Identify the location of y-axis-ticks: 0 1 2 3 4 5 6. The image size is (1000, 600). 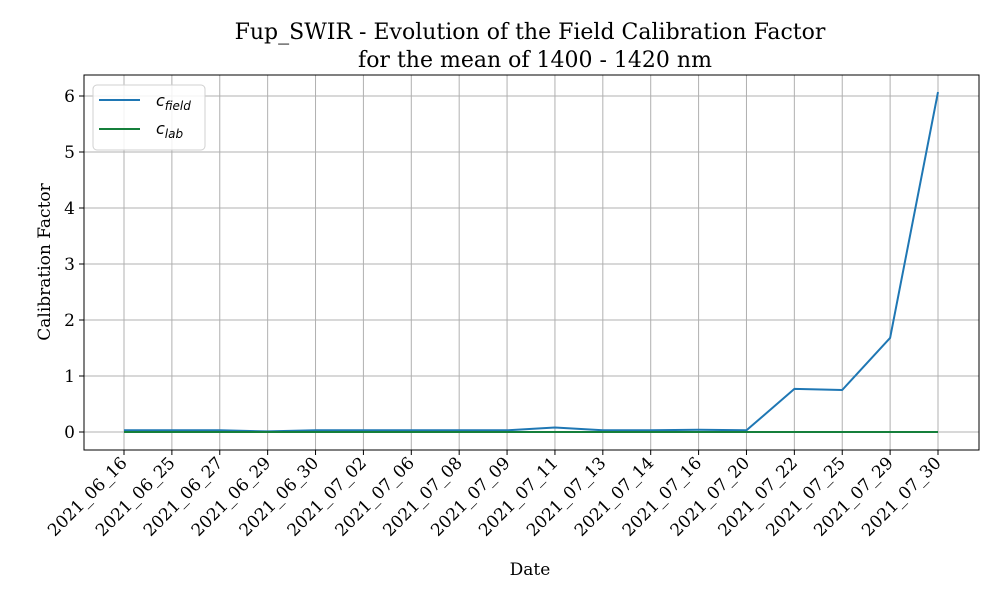
(74, 265).